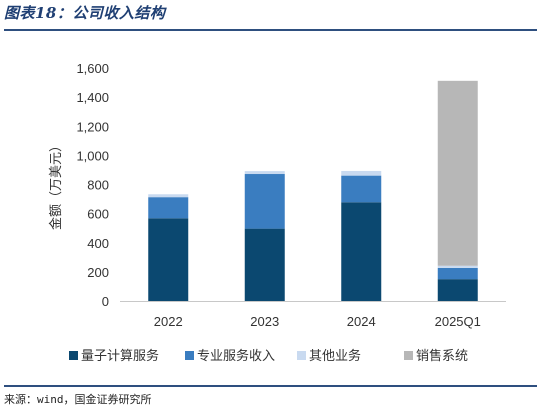 The width and height of the screenshot is (541, 411). I want to click on y-tick-label: 800, so click(98, 185).